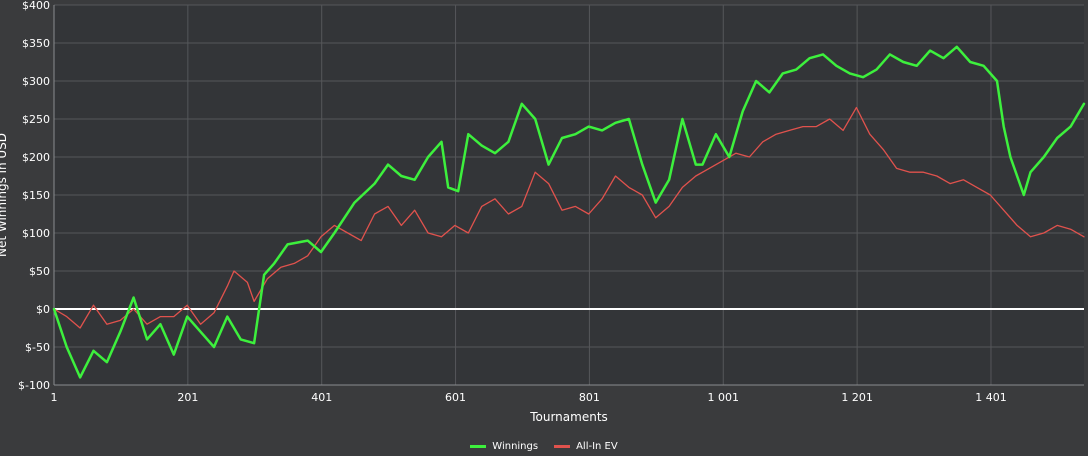  I want to click on y-tick-label: $100, so click(36, 233).